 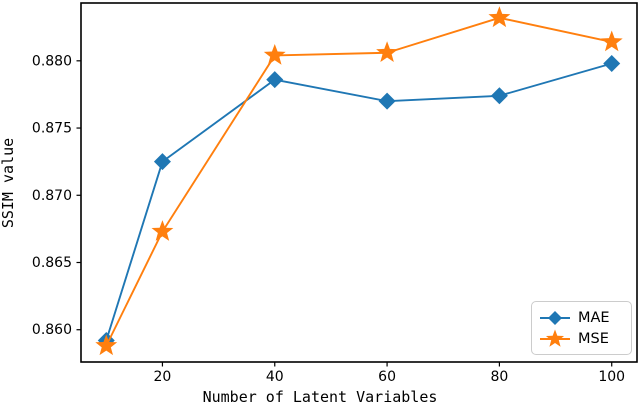 I want to click on mae-diamond-marker-icon, so click(x=555, y=317).